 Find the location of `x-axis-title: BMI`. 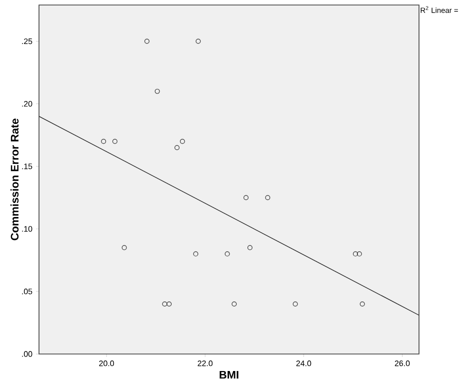

x-axis-title: BMI is located at coordinates (229, 375).